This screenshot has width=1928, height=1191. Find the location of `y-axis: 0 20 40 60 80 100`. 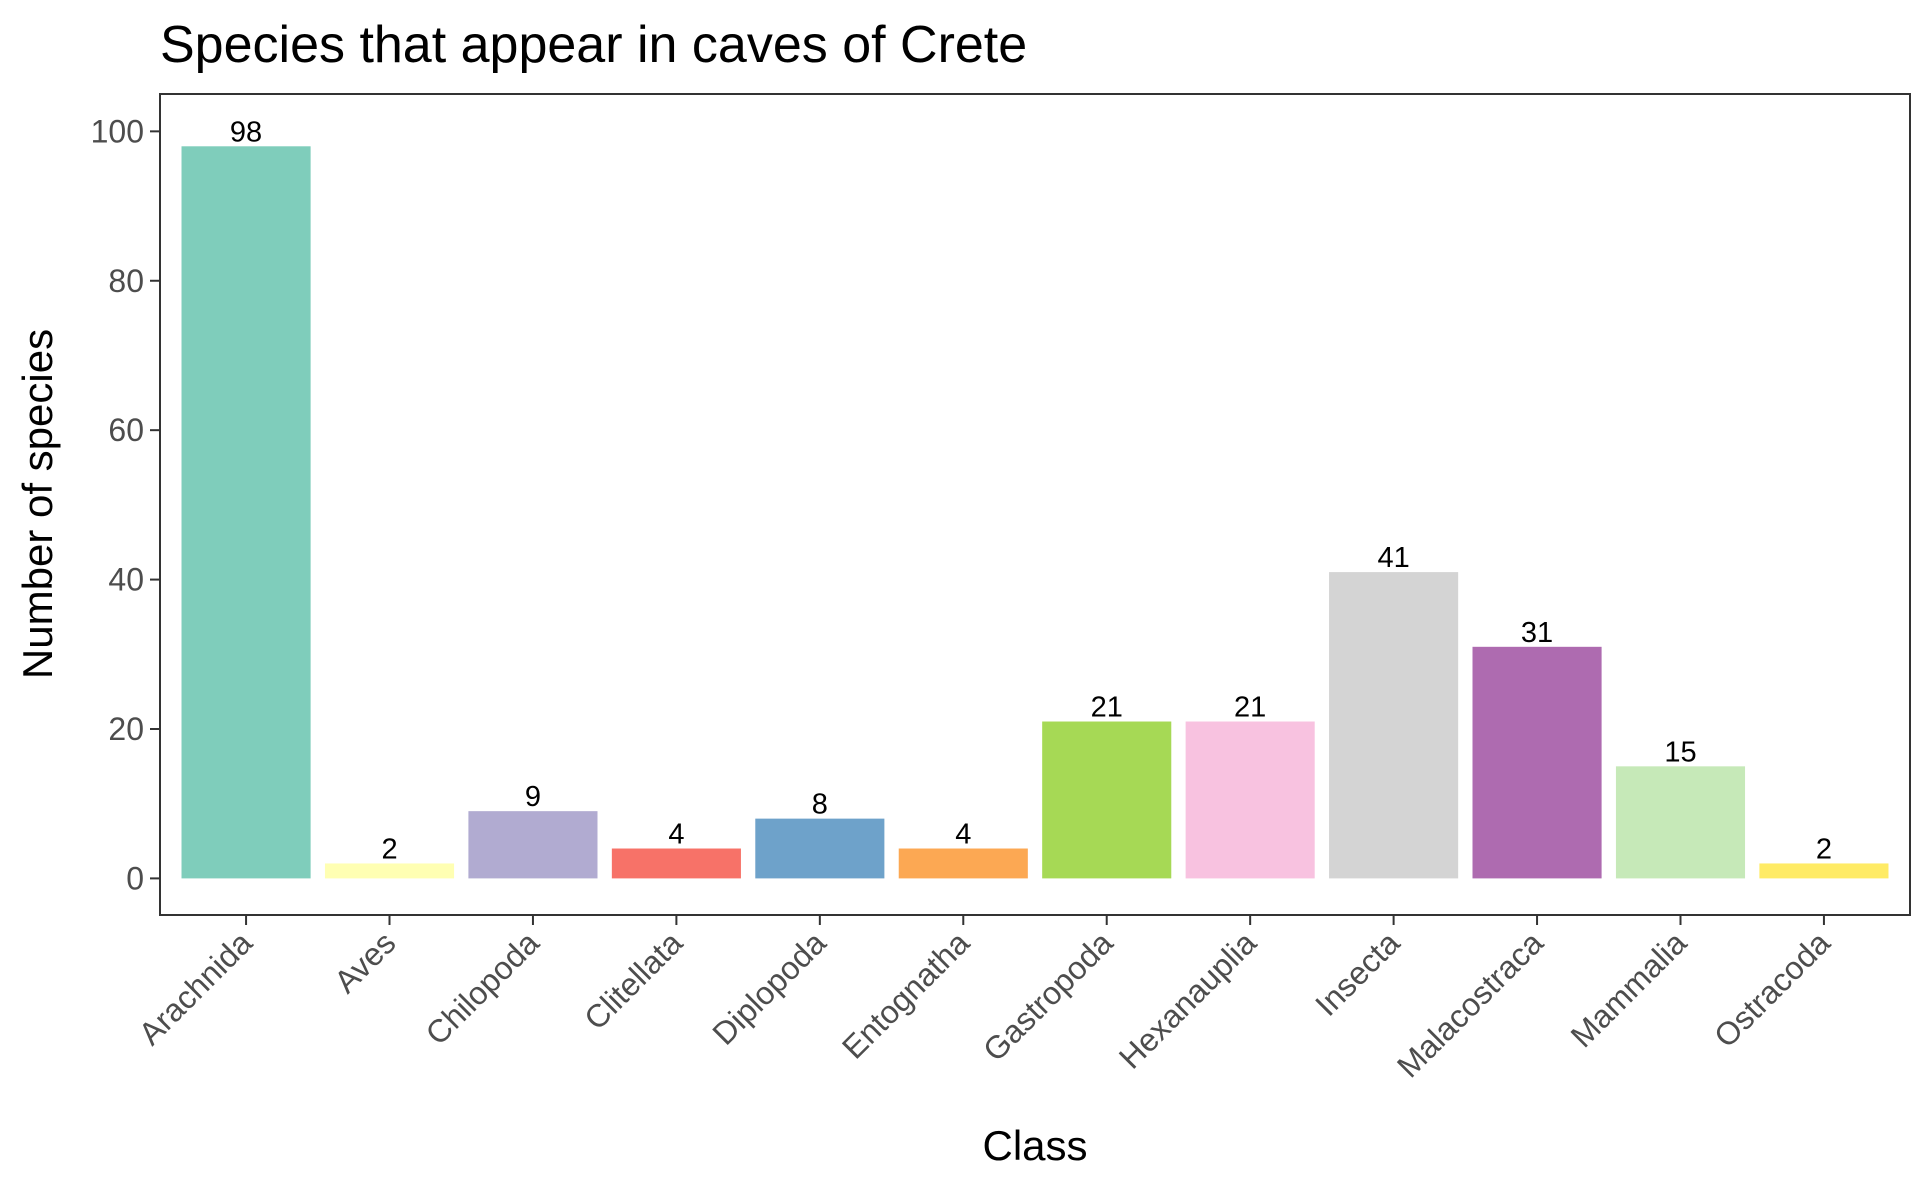

y-axis: 0 20 40 60 80 100 is located at coordinates (125, 504).